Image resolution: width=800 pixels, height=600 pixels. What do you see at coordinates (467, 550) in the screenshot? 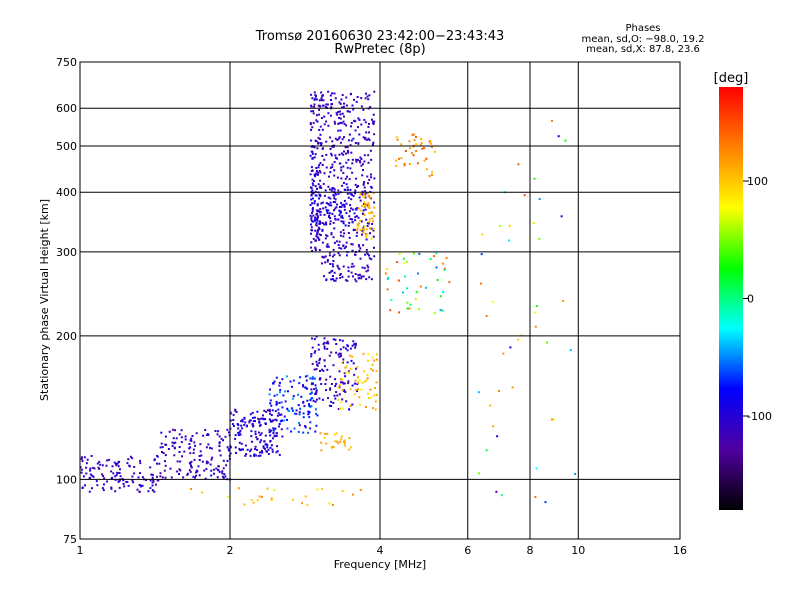
I see `x-tick-label: 6` at bounding box center [467, 550].